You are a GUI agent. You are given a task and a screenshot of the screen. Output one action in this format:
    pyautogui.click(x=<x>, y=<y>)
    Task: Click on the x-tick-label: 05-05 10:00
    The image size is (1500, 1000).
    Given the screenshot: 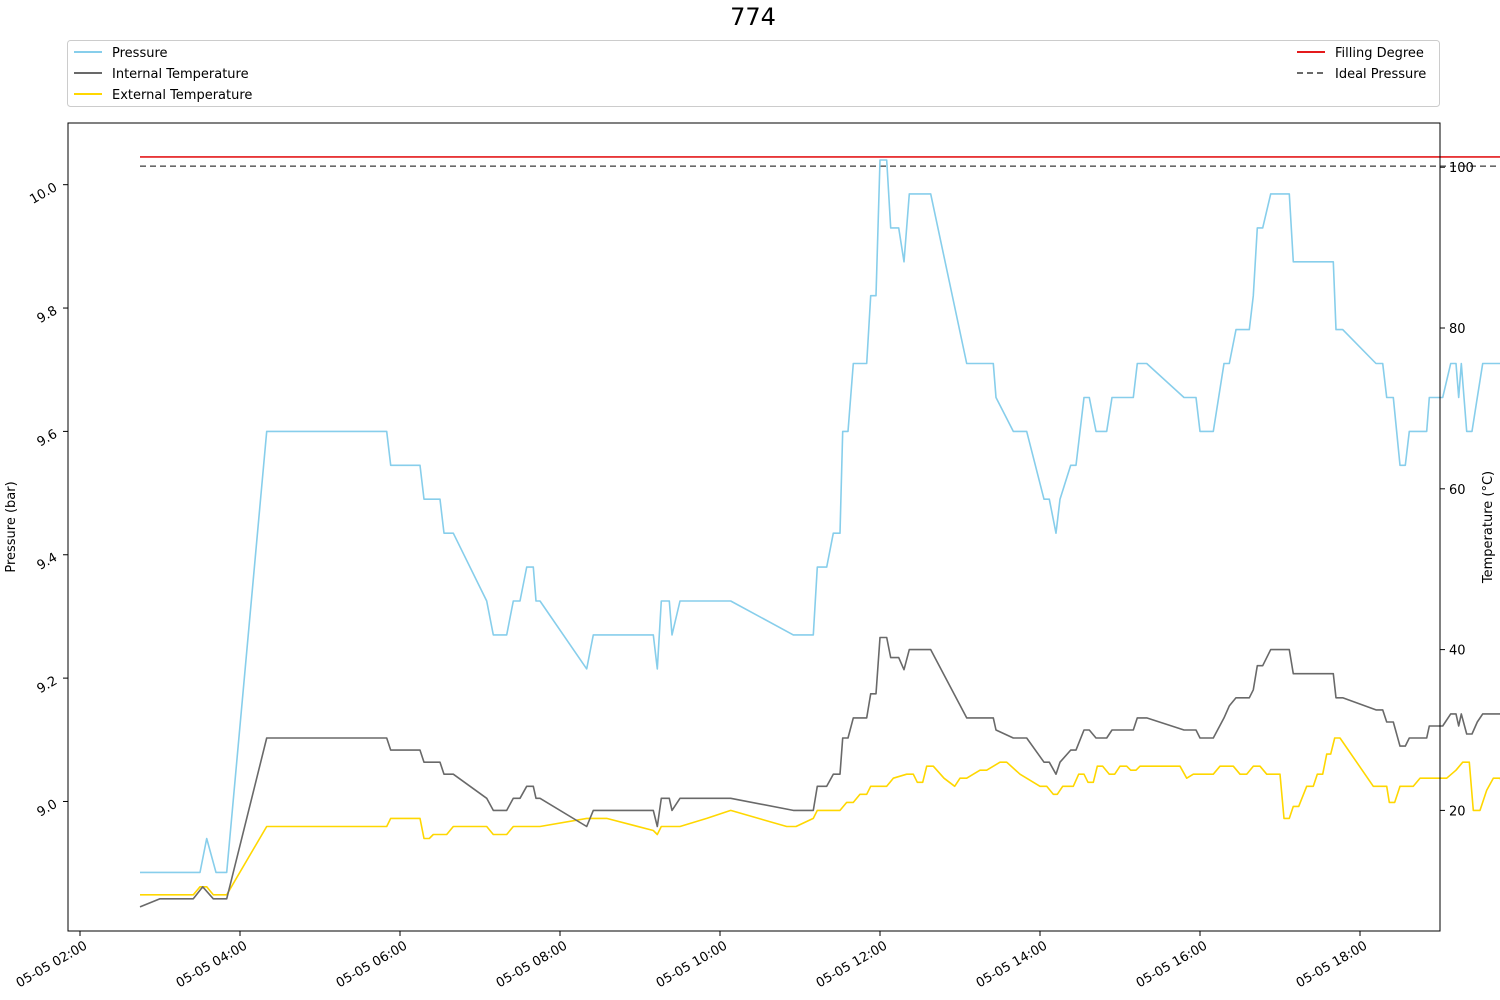 What is the action you would take?
    pyautogui.click(x=692, y=964)
    